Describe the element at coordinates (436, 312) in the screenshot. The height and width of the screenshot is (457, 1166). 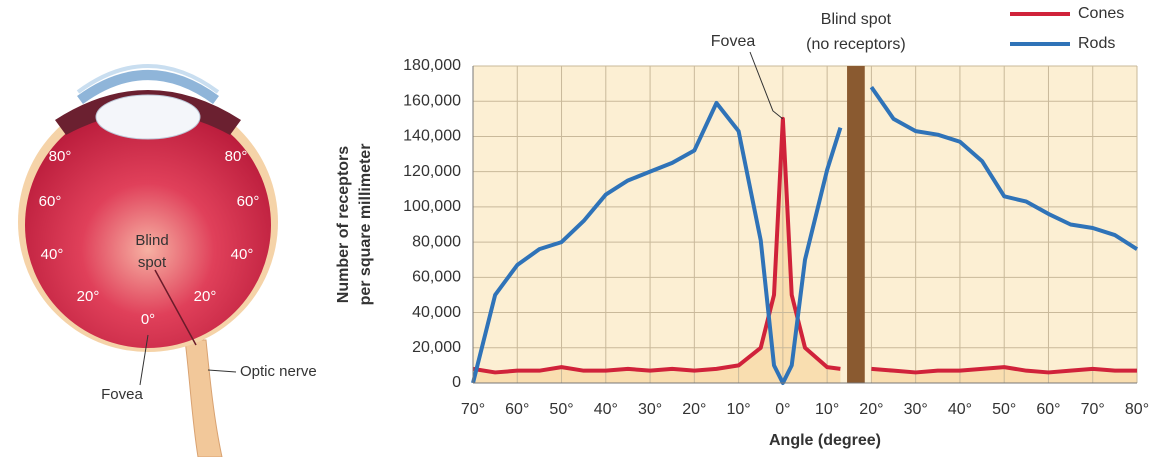
I see `y-tick-label: 40,000` at that location.